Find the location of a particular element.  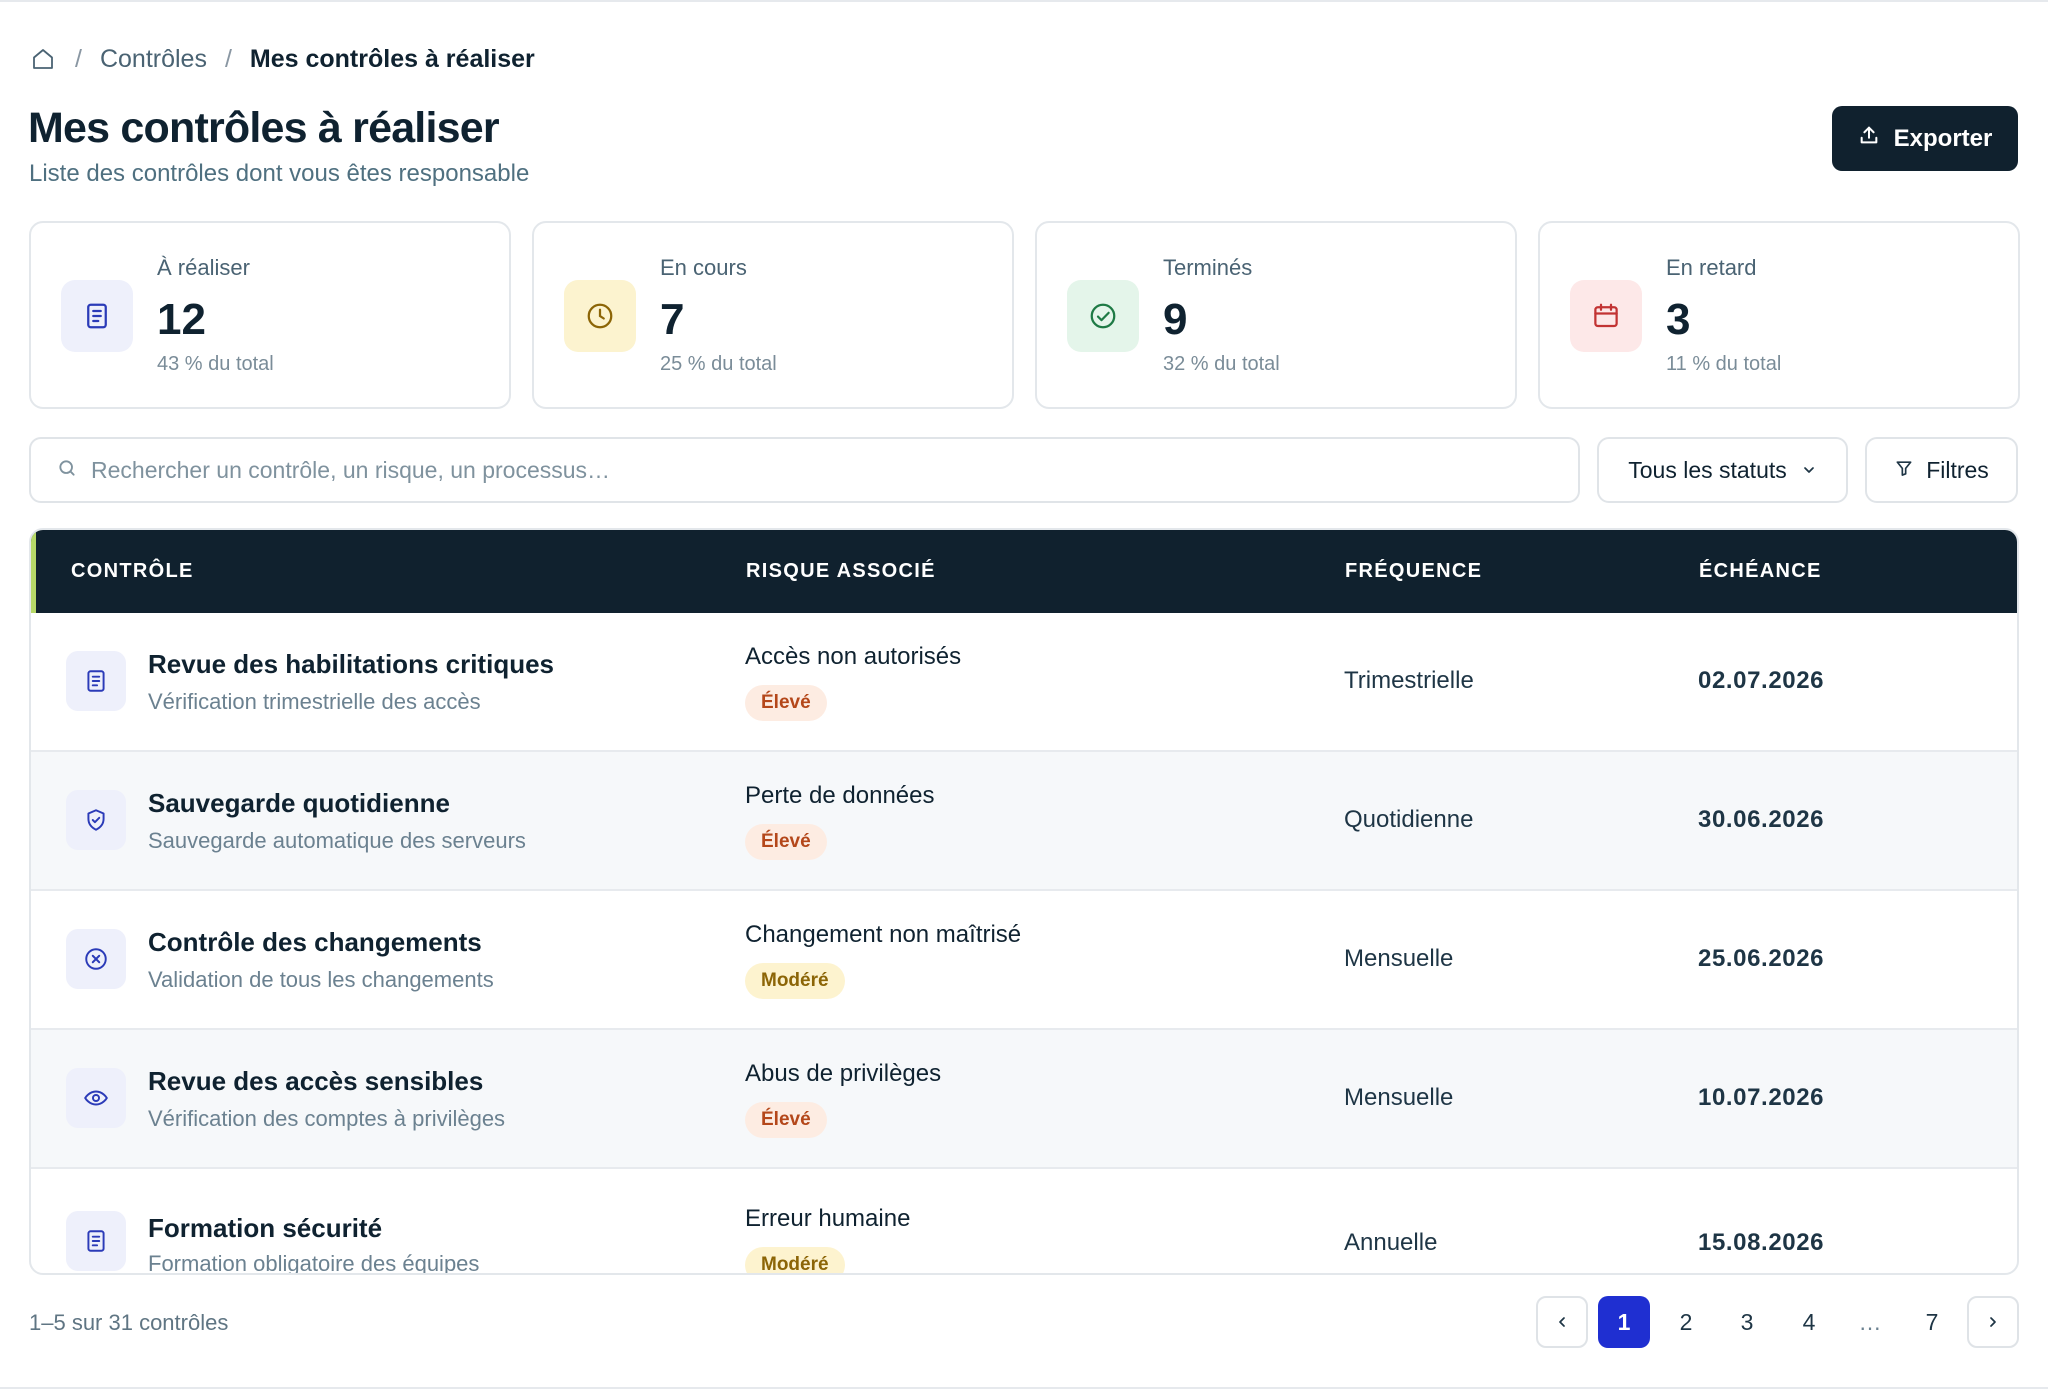

control-title: Revue des accès sensibles is located at coordinates (316, 1081).